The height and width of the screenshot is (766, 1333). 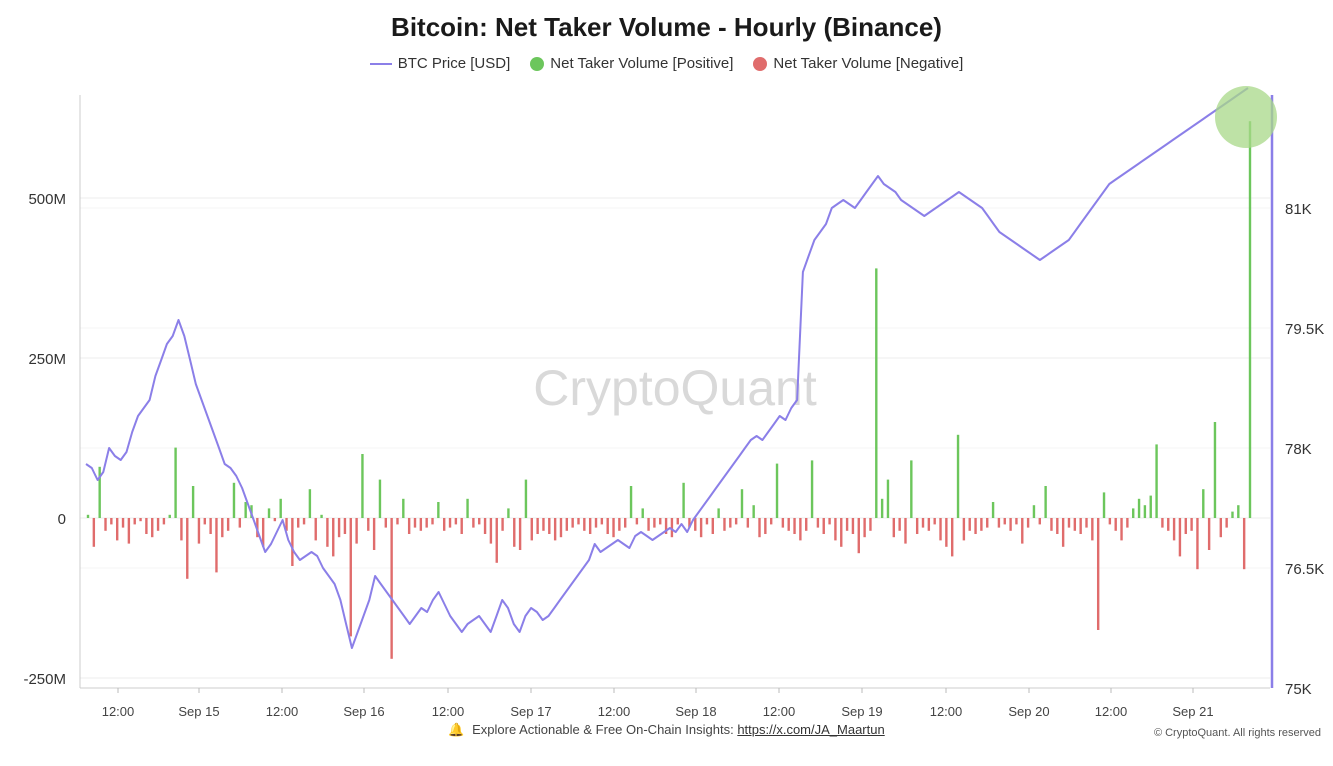 What do you see at coordinates (380, 63) in the screenshot?
I see `legend-line-marker` at bounding box center [380, 63].